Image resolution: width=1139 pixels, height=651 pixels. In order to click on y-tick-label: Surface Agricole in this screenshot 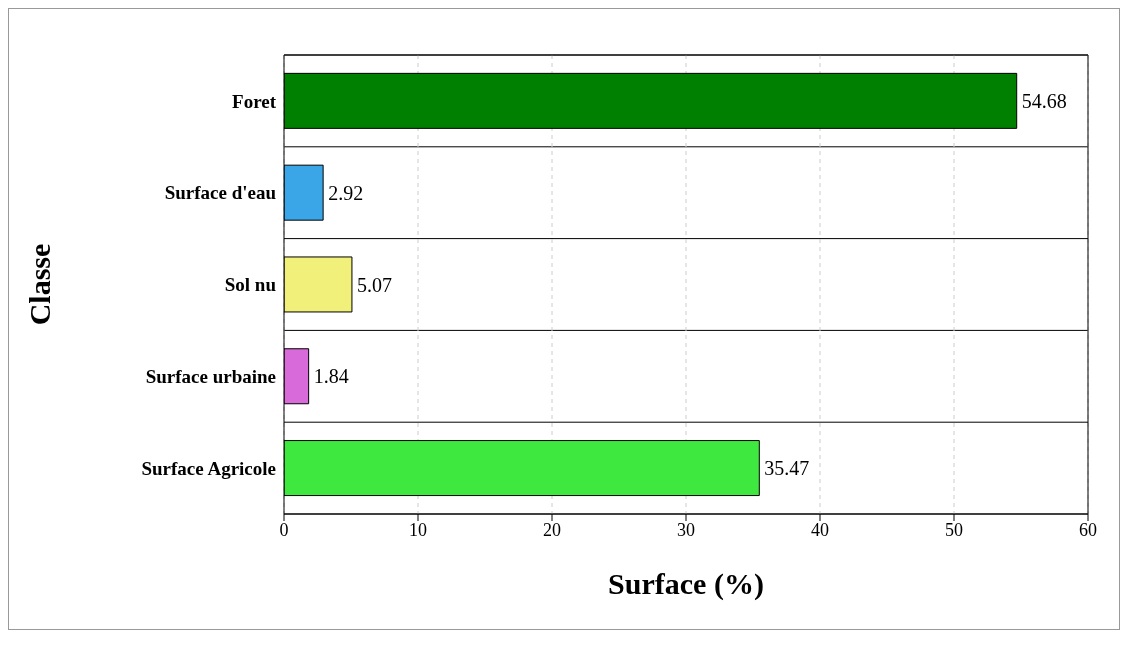, I will do `click(208, 468)`.